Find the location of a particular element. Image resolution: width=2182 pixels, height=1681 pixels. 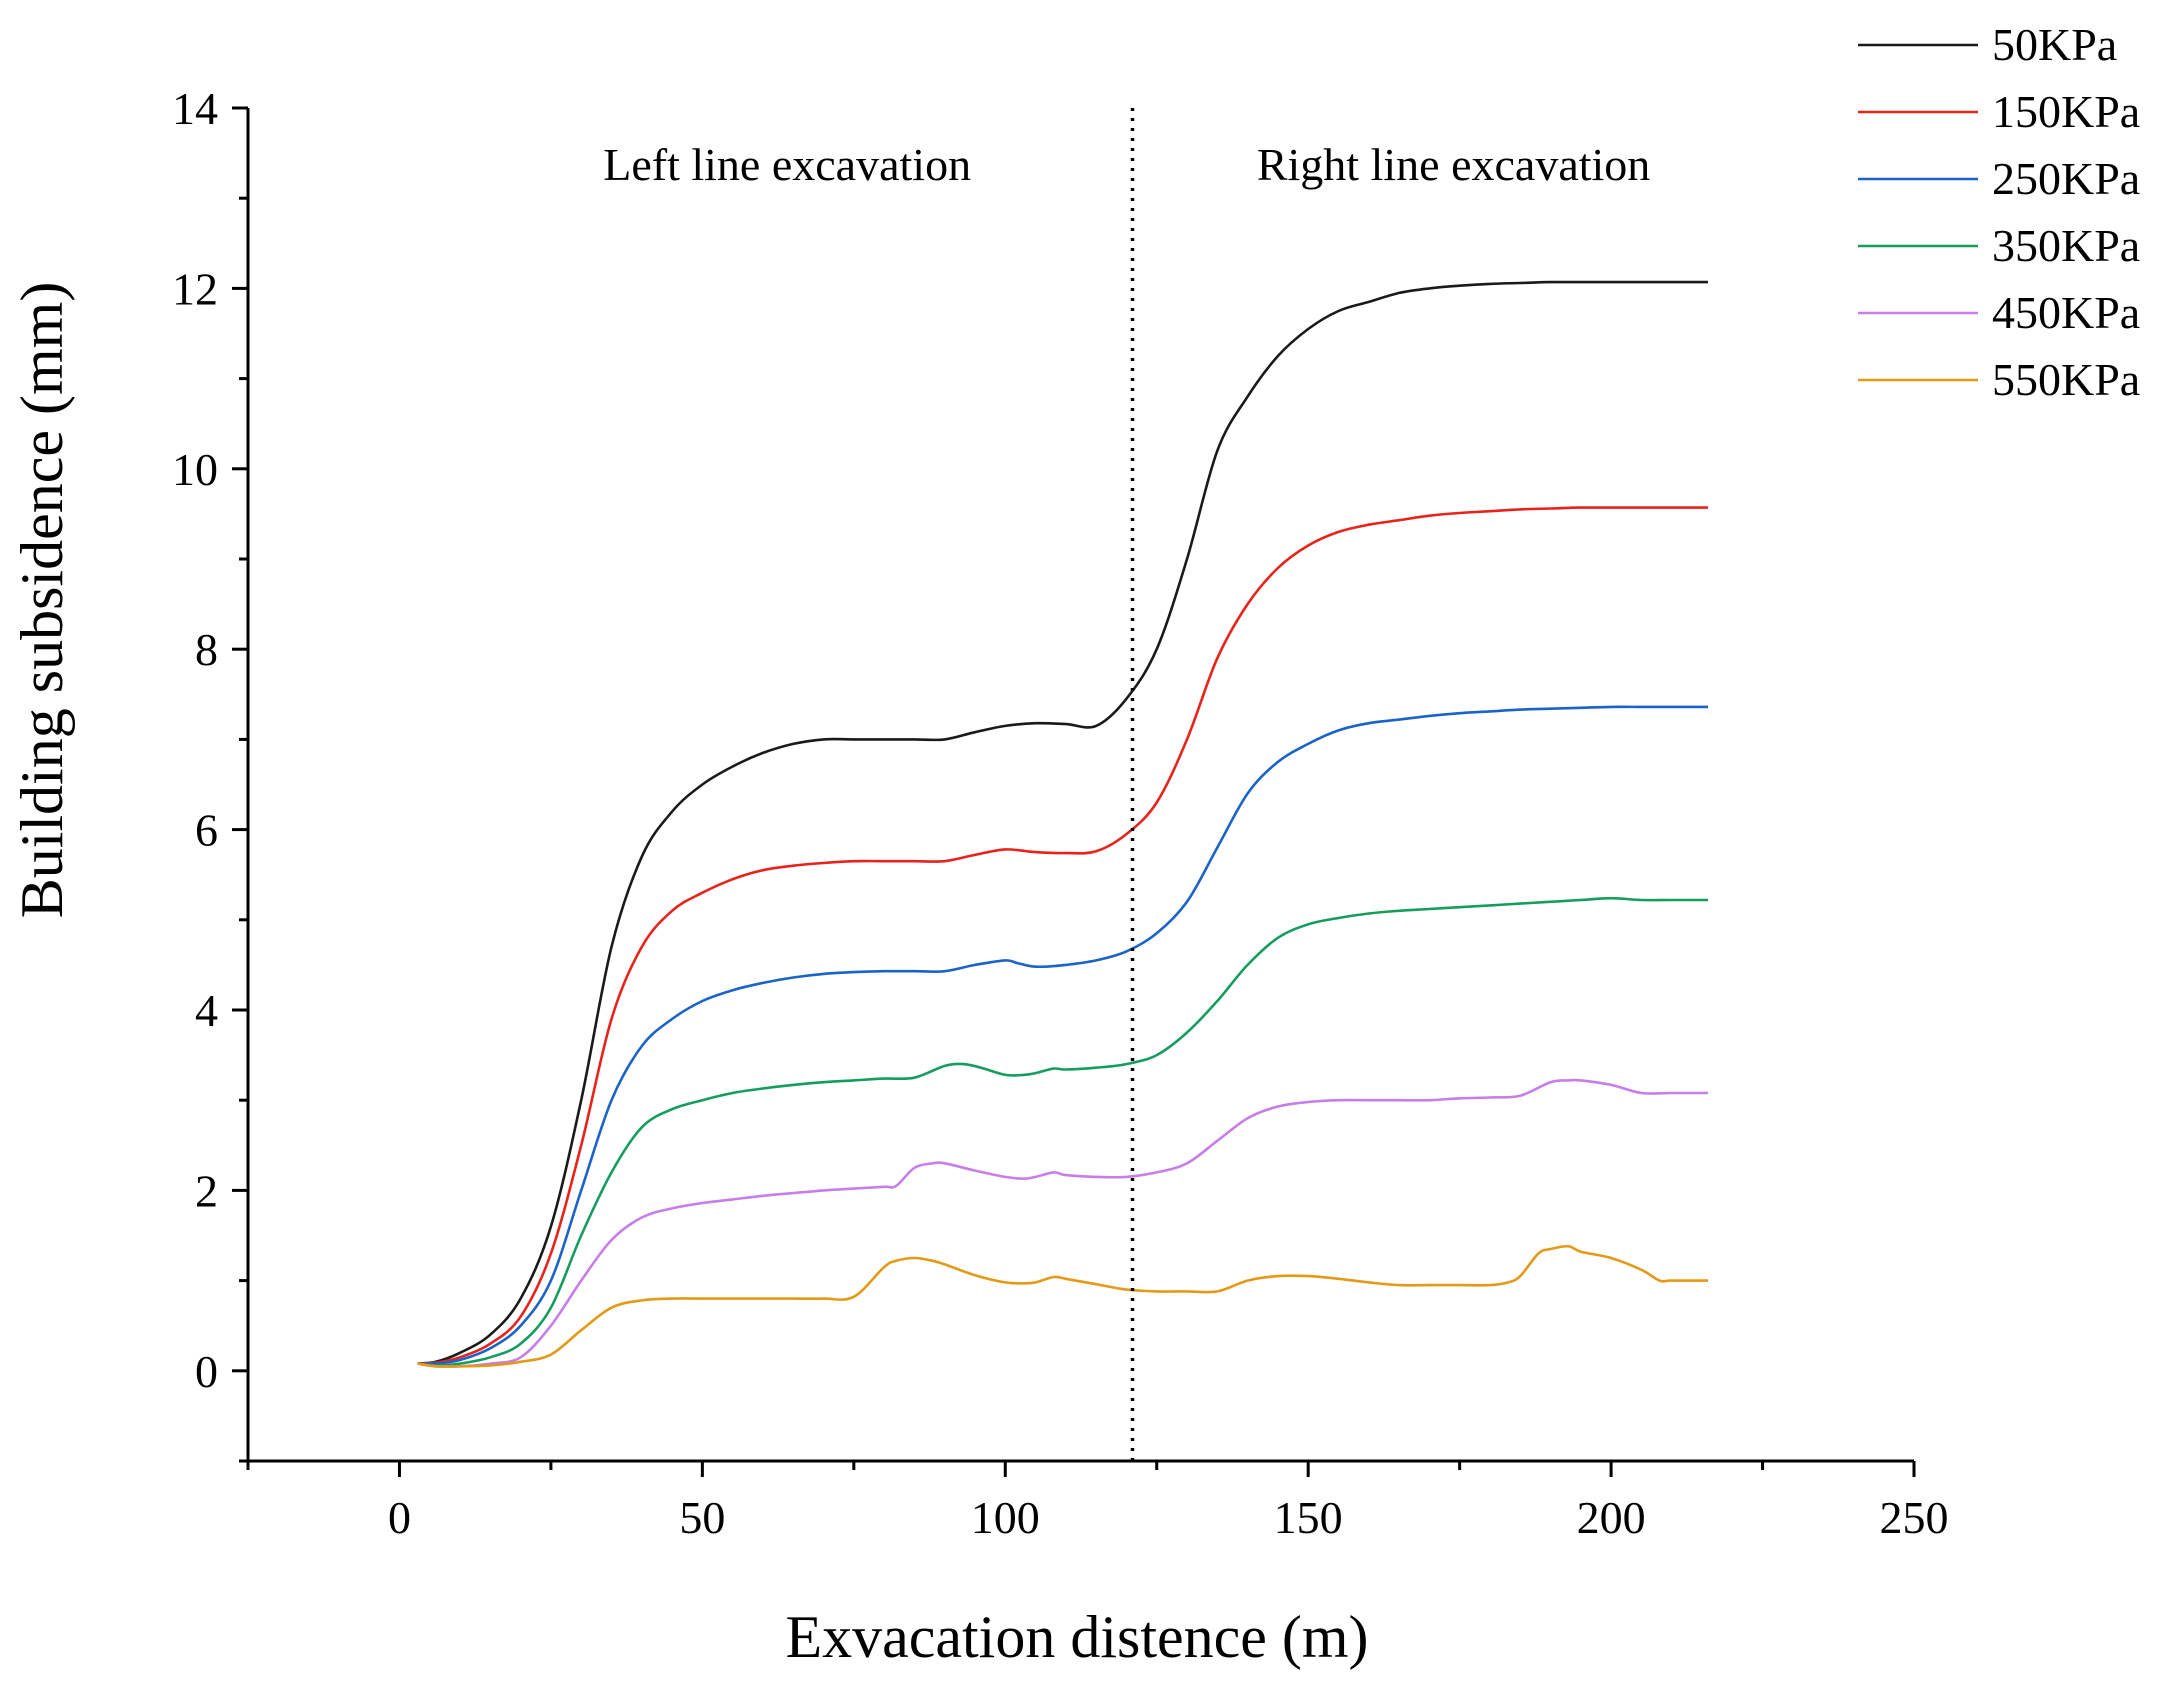

annotation-left-line: Left line excavation is located at coordinates (787, 164).